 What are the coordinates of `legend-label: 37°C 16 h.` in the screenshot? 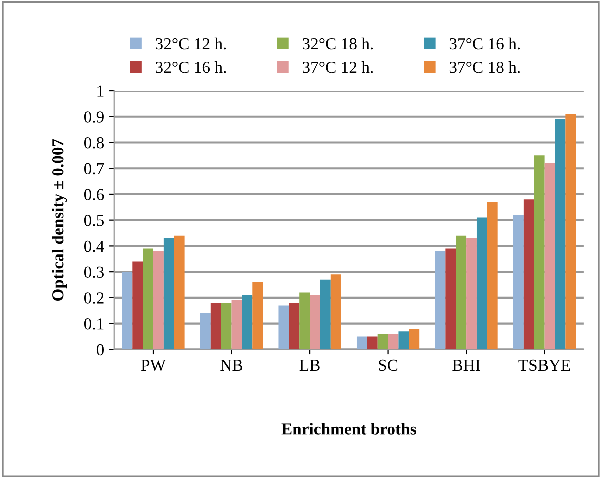 It's located at (485, 44).